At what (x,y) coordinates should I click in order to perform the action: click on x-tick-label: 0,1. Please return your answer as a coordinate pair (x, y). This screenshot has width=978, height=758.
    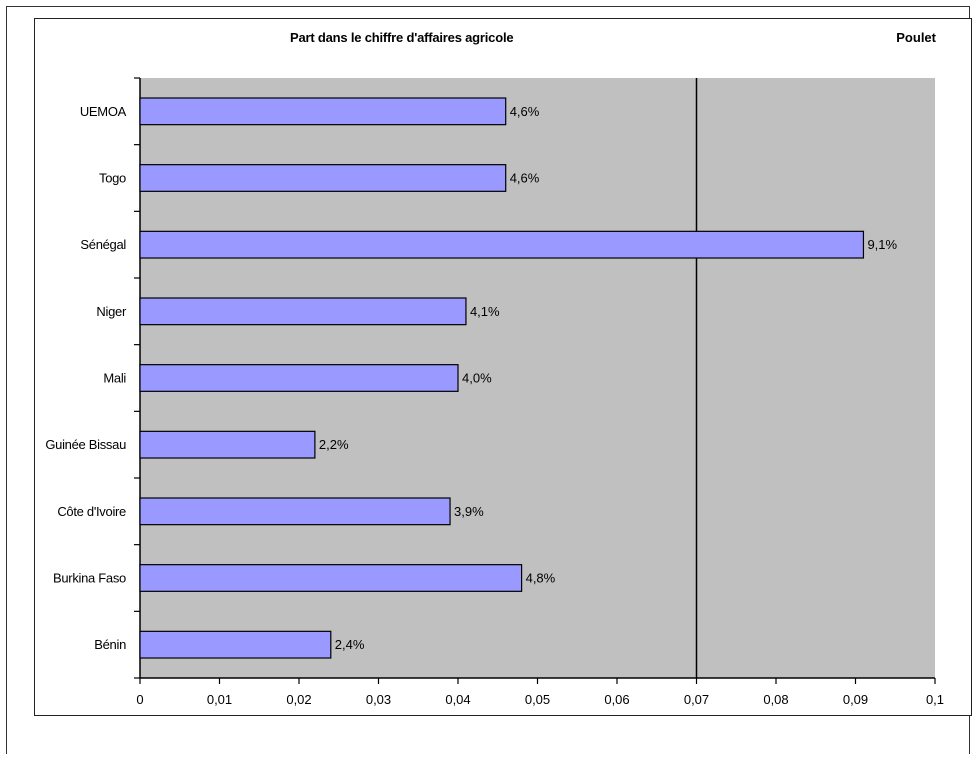
    Looking at the image, I should click on (935, 699).